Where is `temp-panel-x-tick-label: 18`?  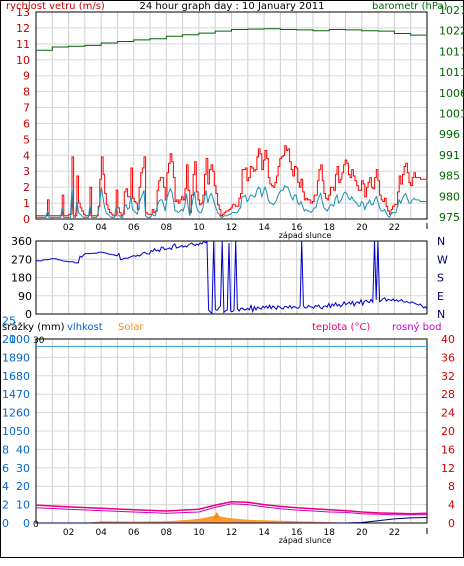
temp-panel-x-tick-label: 18 is located at coordinates (330, 533).